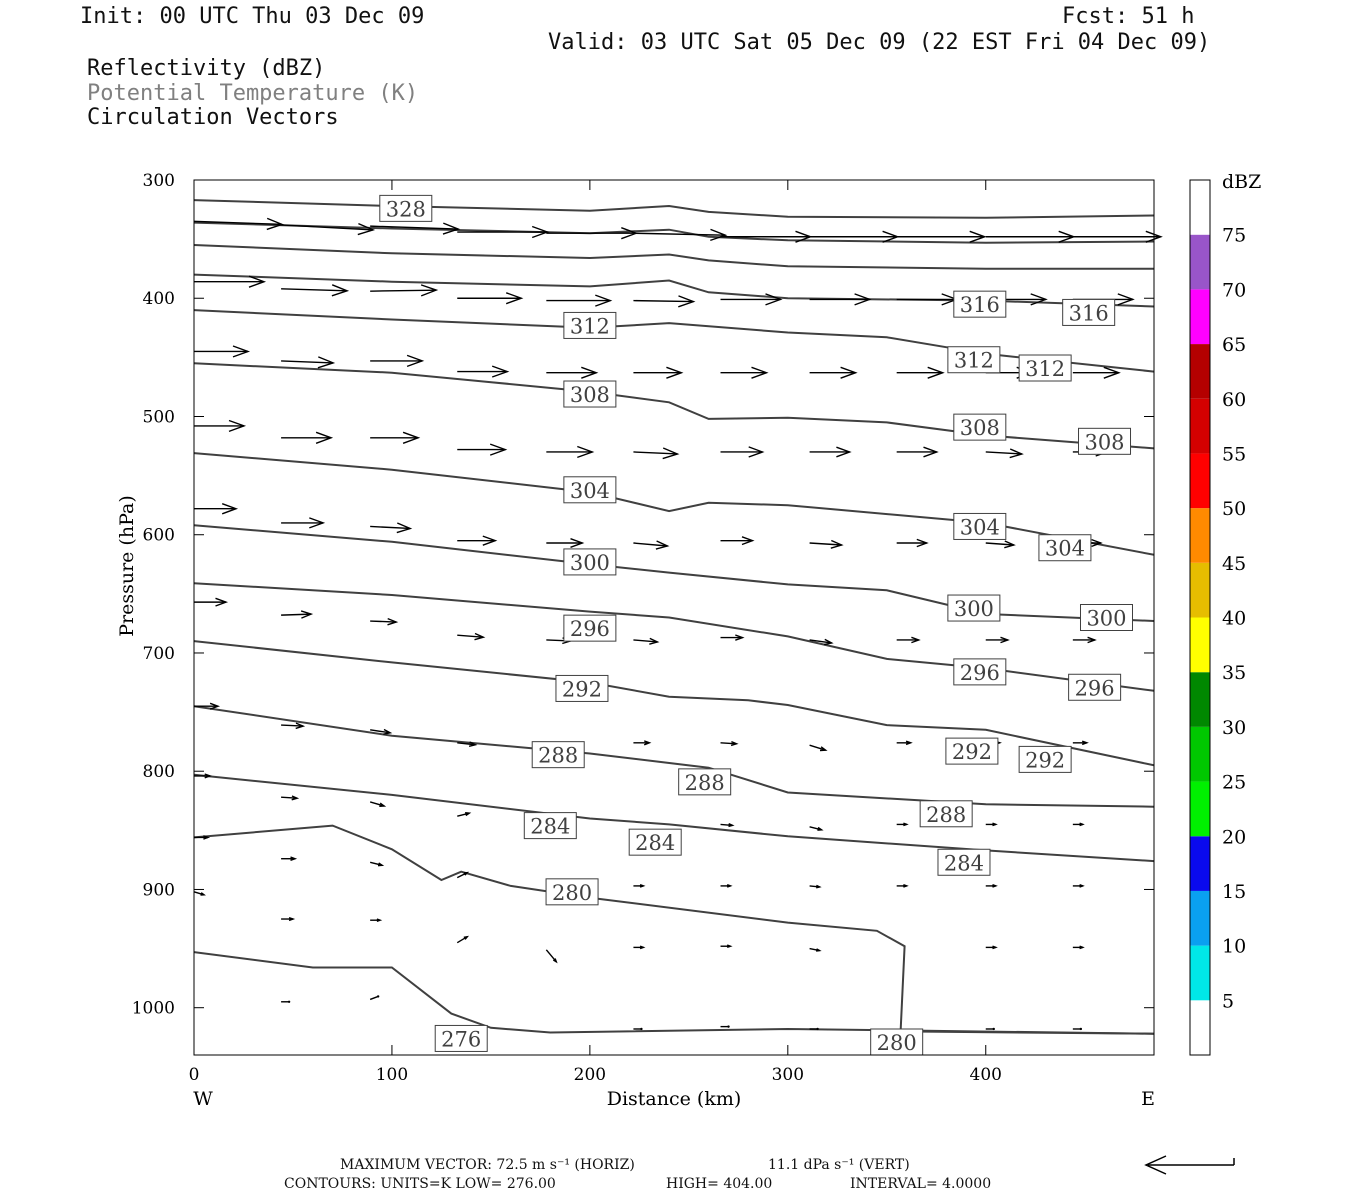  Describe the element at coordinates (1234, 400) in the screenshot. I see `colorbar-tick-label: 60` at that location.